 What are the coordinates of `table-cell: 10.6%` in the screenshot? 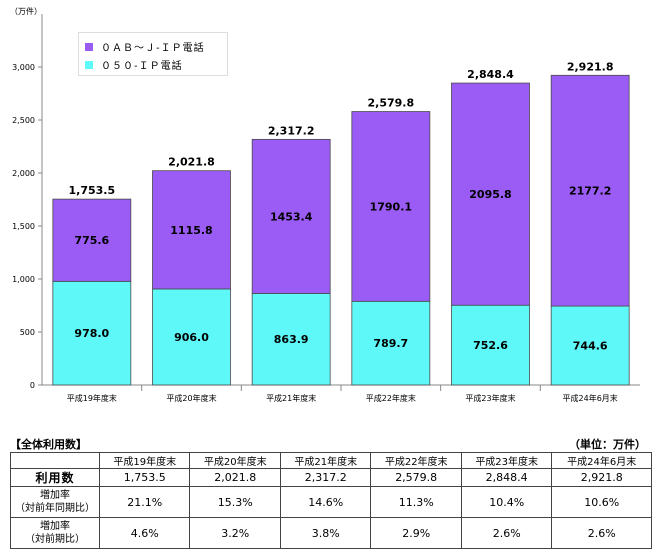 It's located at (601, 502).